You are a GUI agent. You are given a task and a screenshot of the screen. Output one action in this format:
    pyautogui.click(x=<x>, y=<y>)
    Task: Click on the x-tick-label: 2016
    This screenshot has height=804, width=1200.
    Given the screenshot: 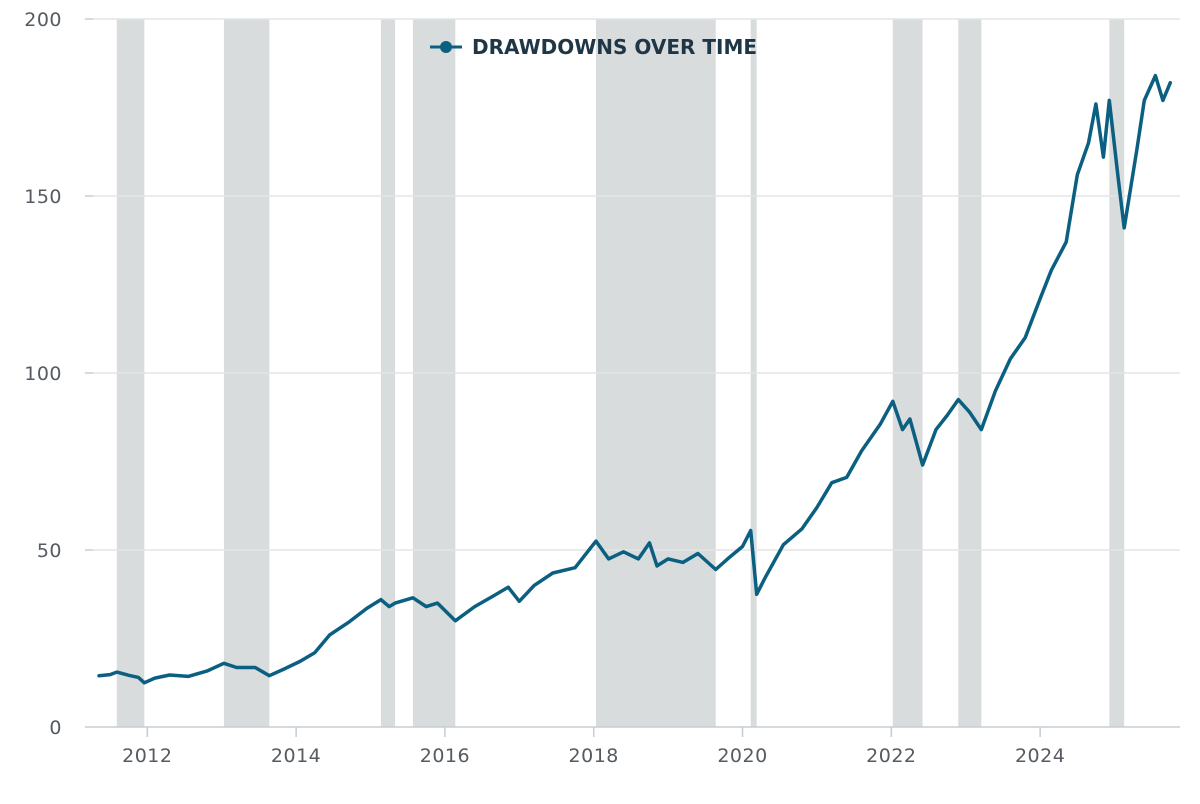 What is the action you would take?
    pyautogui.click(x=445, y=756)
    